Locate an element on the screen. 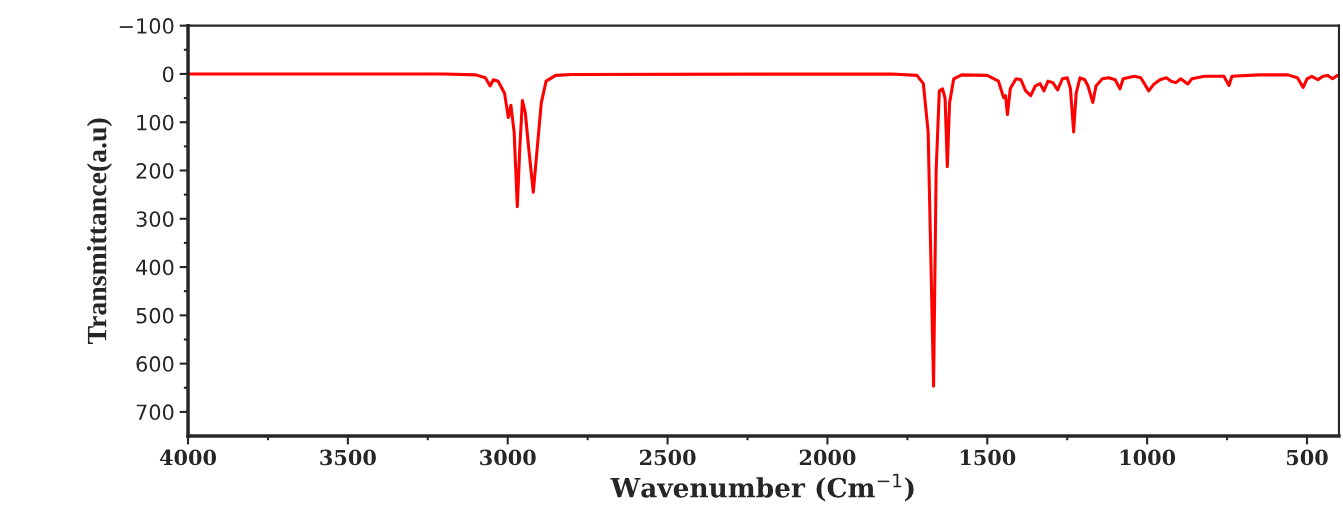 This screenshot has width=1343, height=513. x-tick-label: 1500 is located at coordinates (988, 457).